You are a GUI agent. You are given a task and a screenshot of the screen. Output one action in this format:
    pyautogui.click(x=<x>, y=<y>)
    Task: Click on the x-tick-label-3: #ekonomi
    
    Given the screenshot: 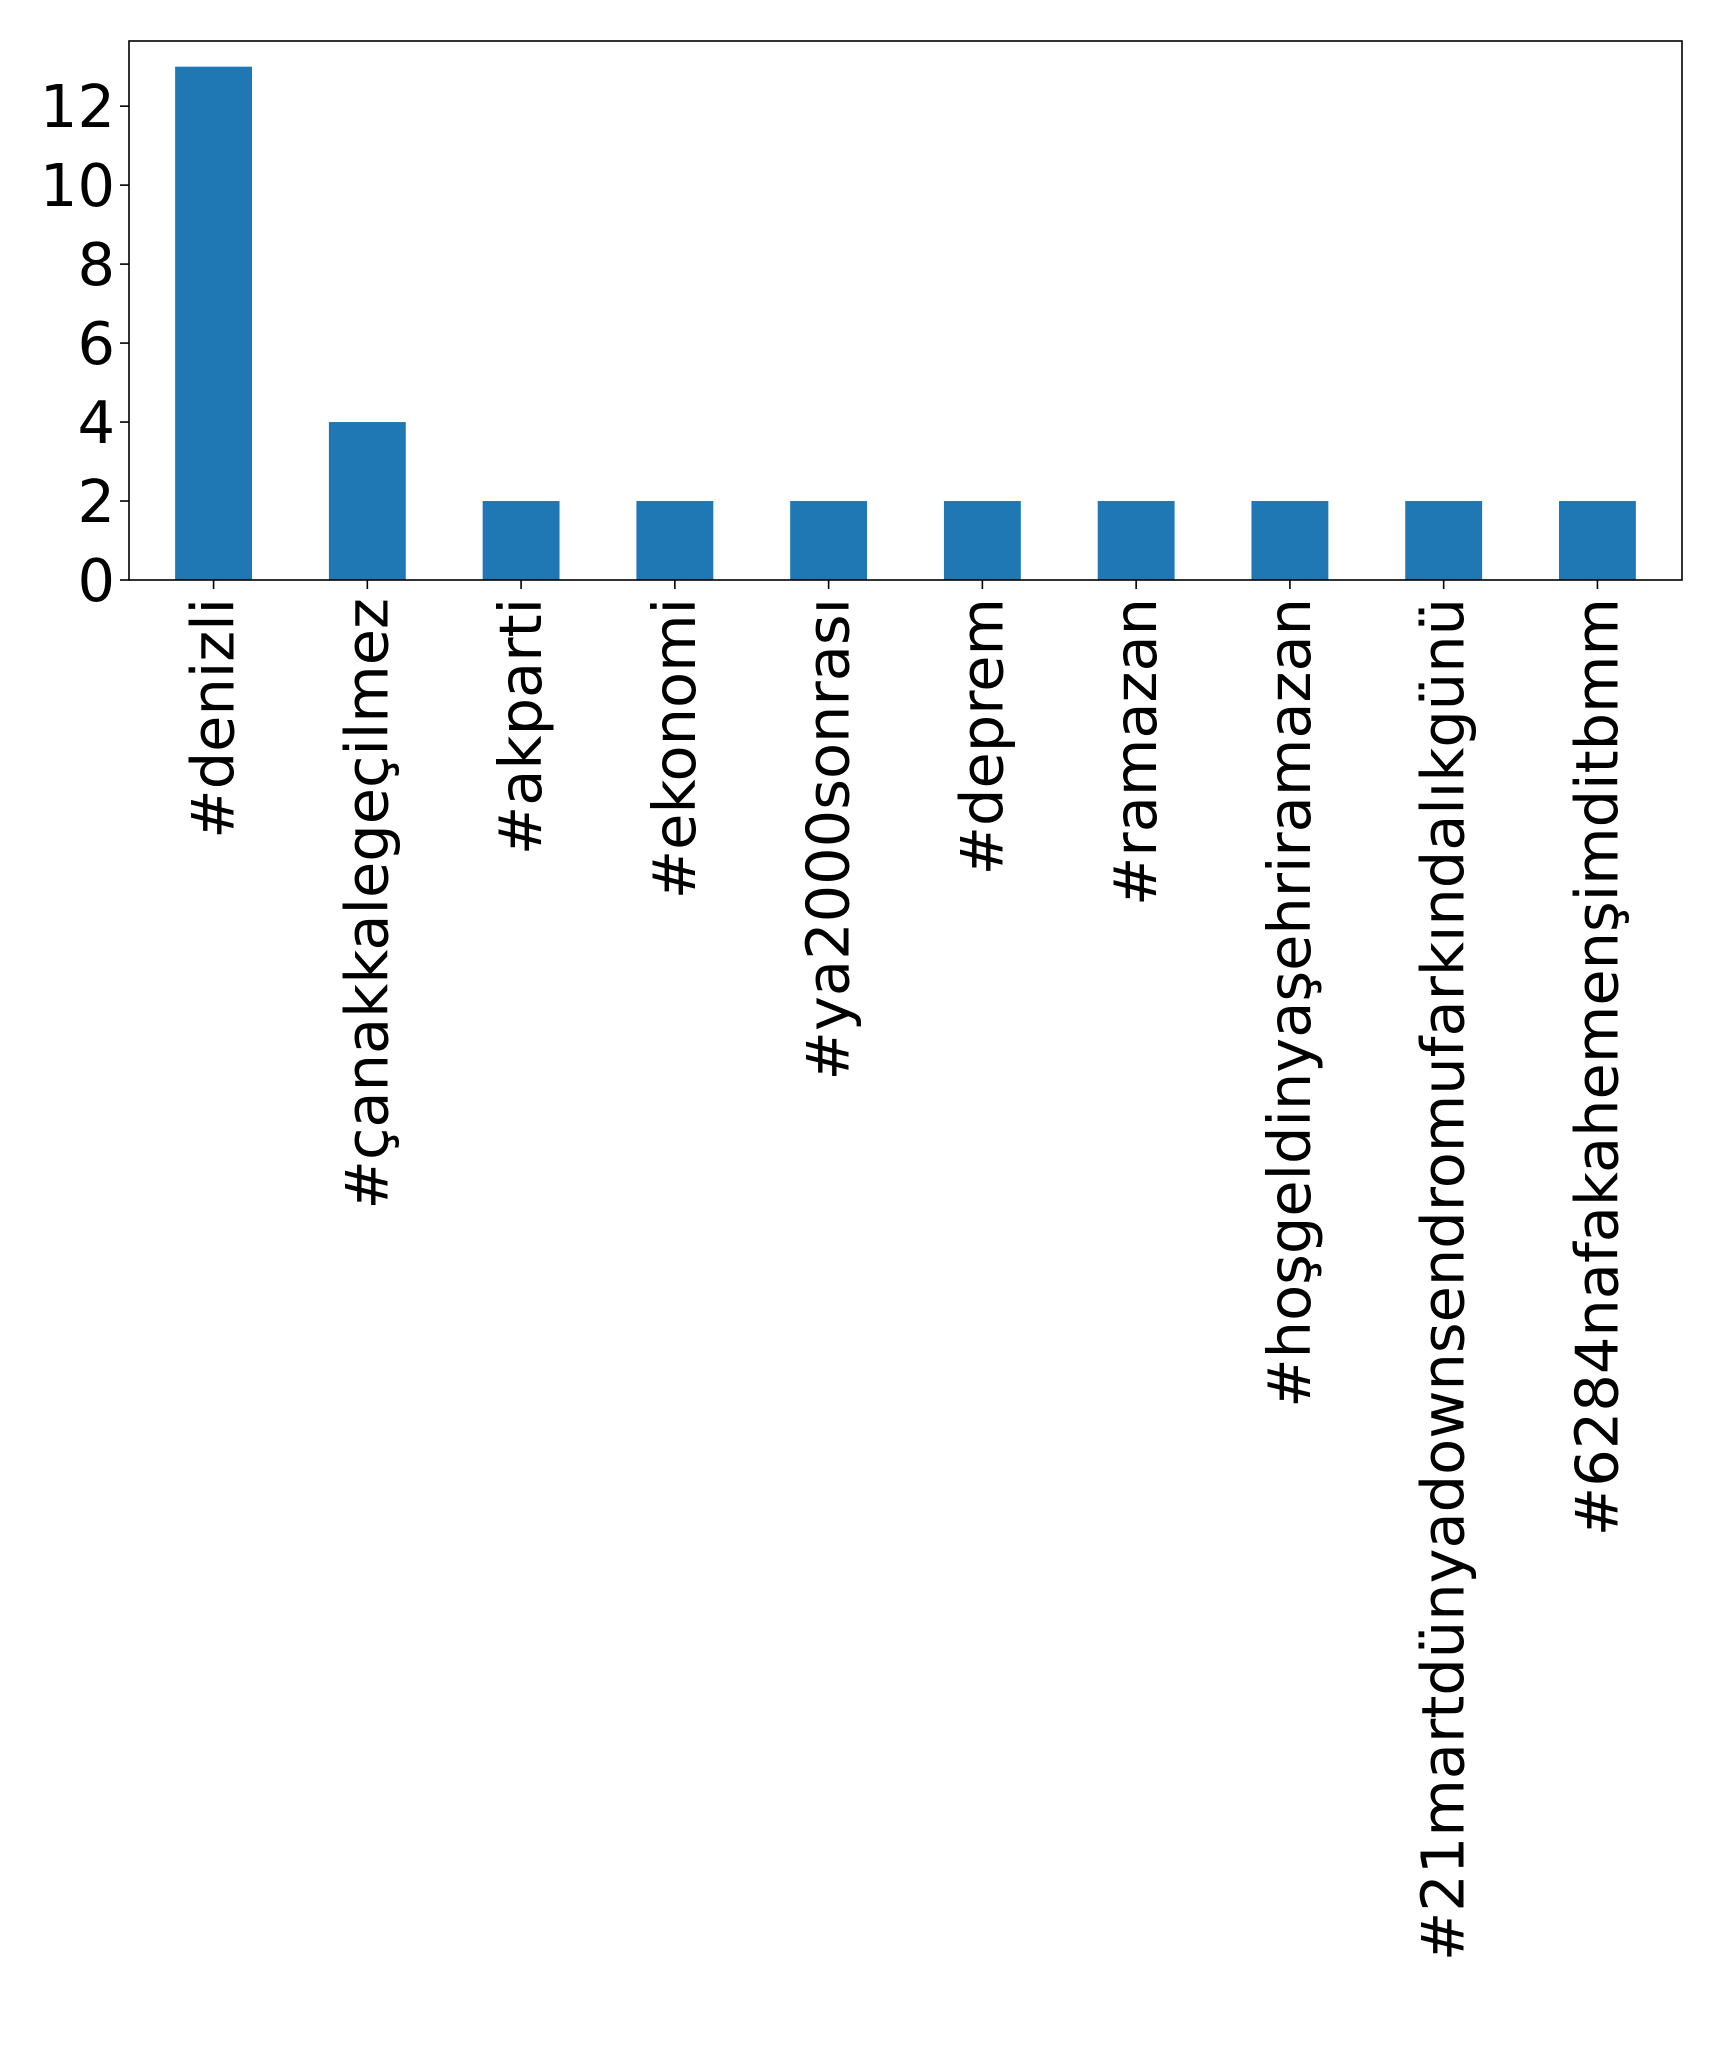 What is the action you would take?
    pyautogui.click(x=674, y=748)
    